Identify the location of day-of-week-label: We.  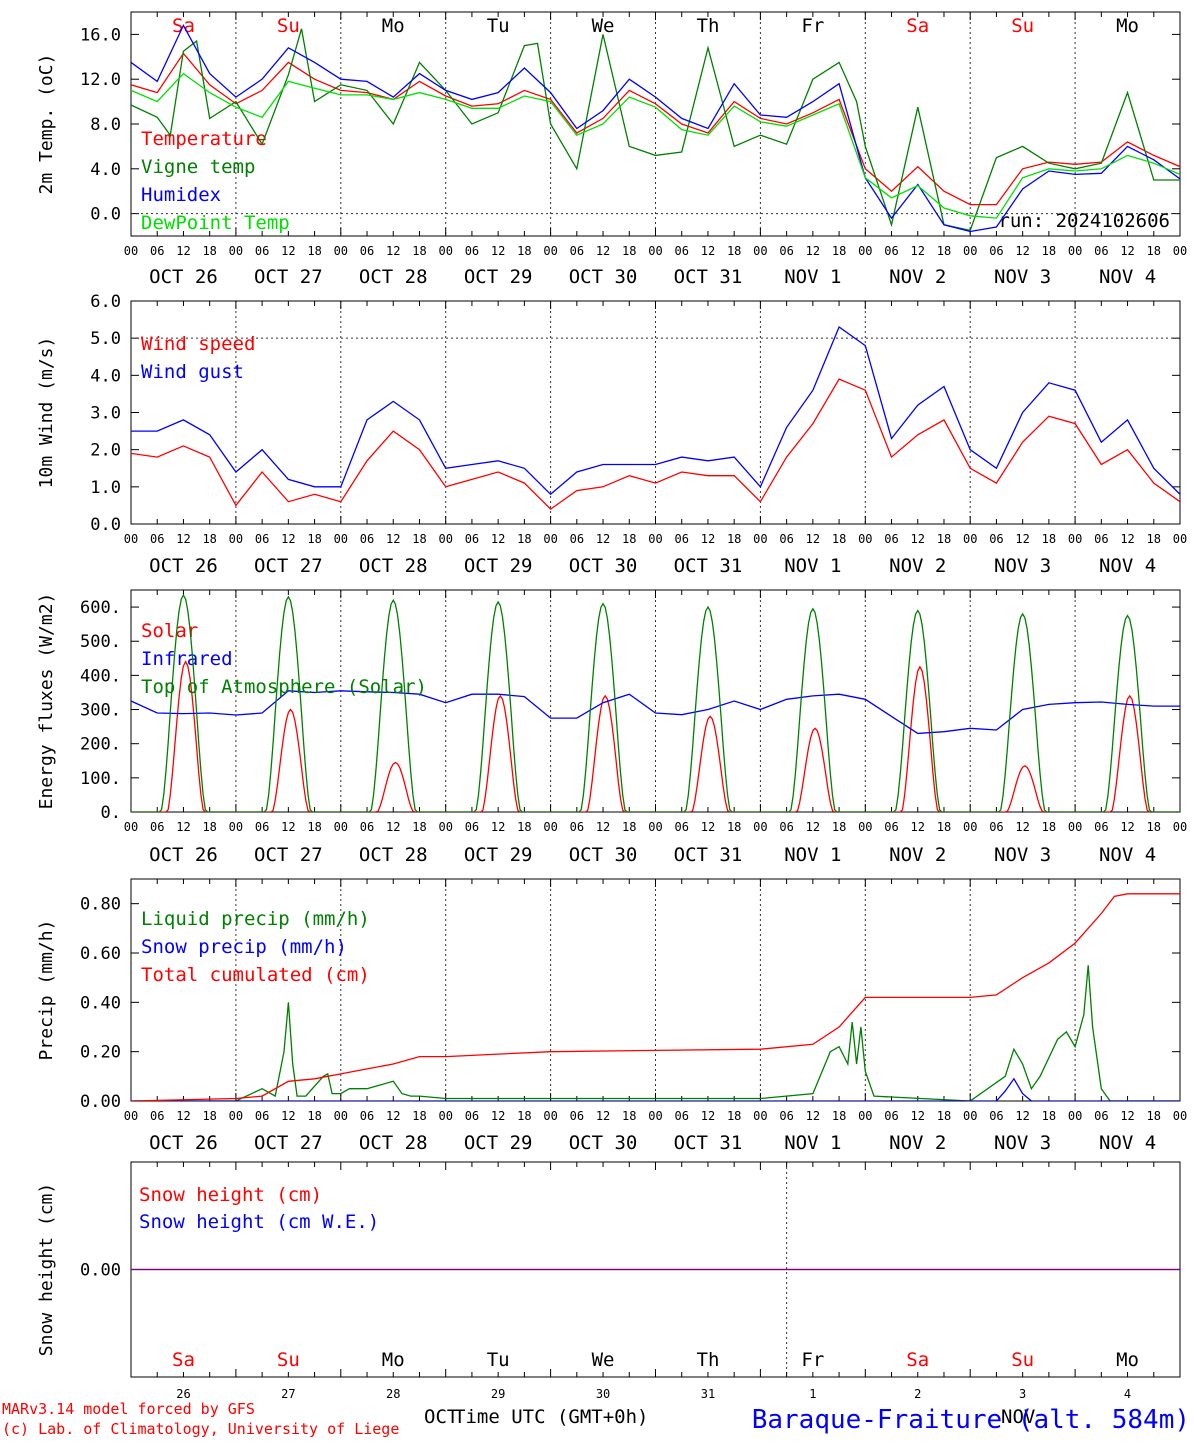
(603, 26).